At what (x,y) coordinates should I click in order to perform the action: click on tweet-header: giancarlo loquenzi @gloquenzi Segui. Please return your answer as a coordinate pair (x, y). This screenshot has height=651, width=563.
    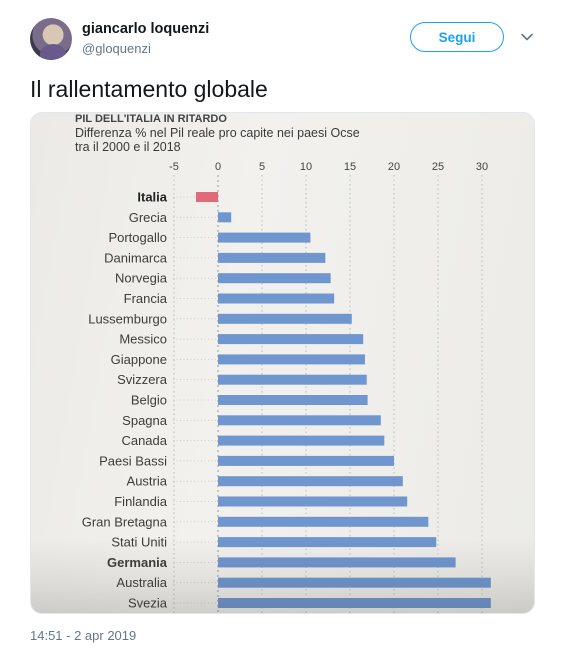
    Looking at the image, I should click on (285, 41).